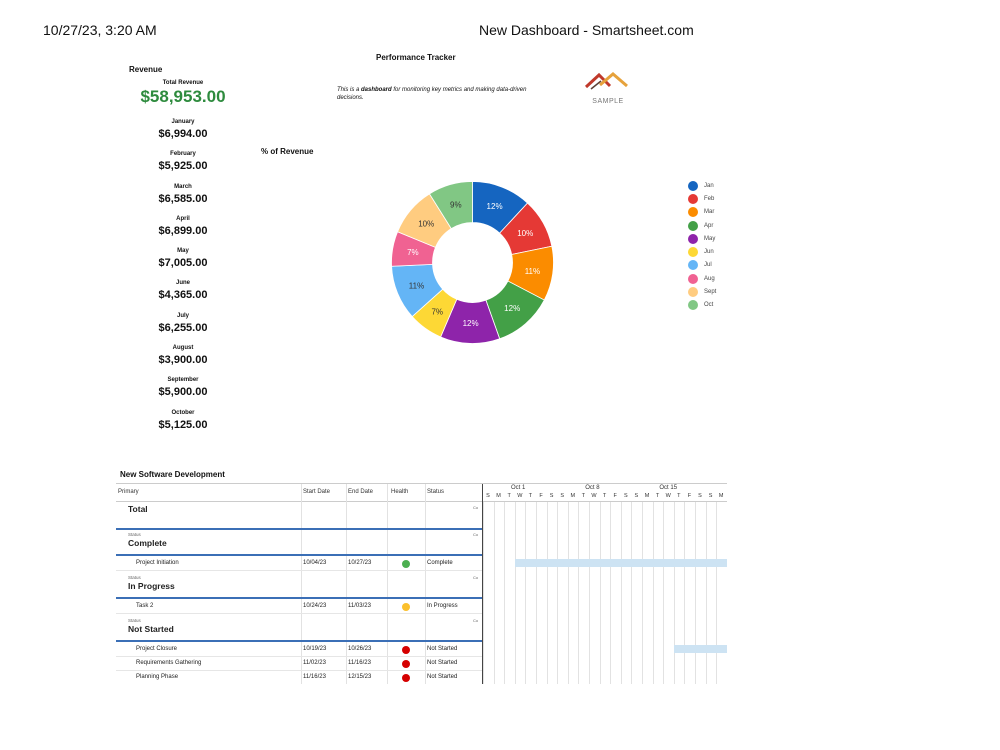 This screenshot has height=750, width=1000. I want to click on revenue-month-value: $5,925.00, so click(183, 166).